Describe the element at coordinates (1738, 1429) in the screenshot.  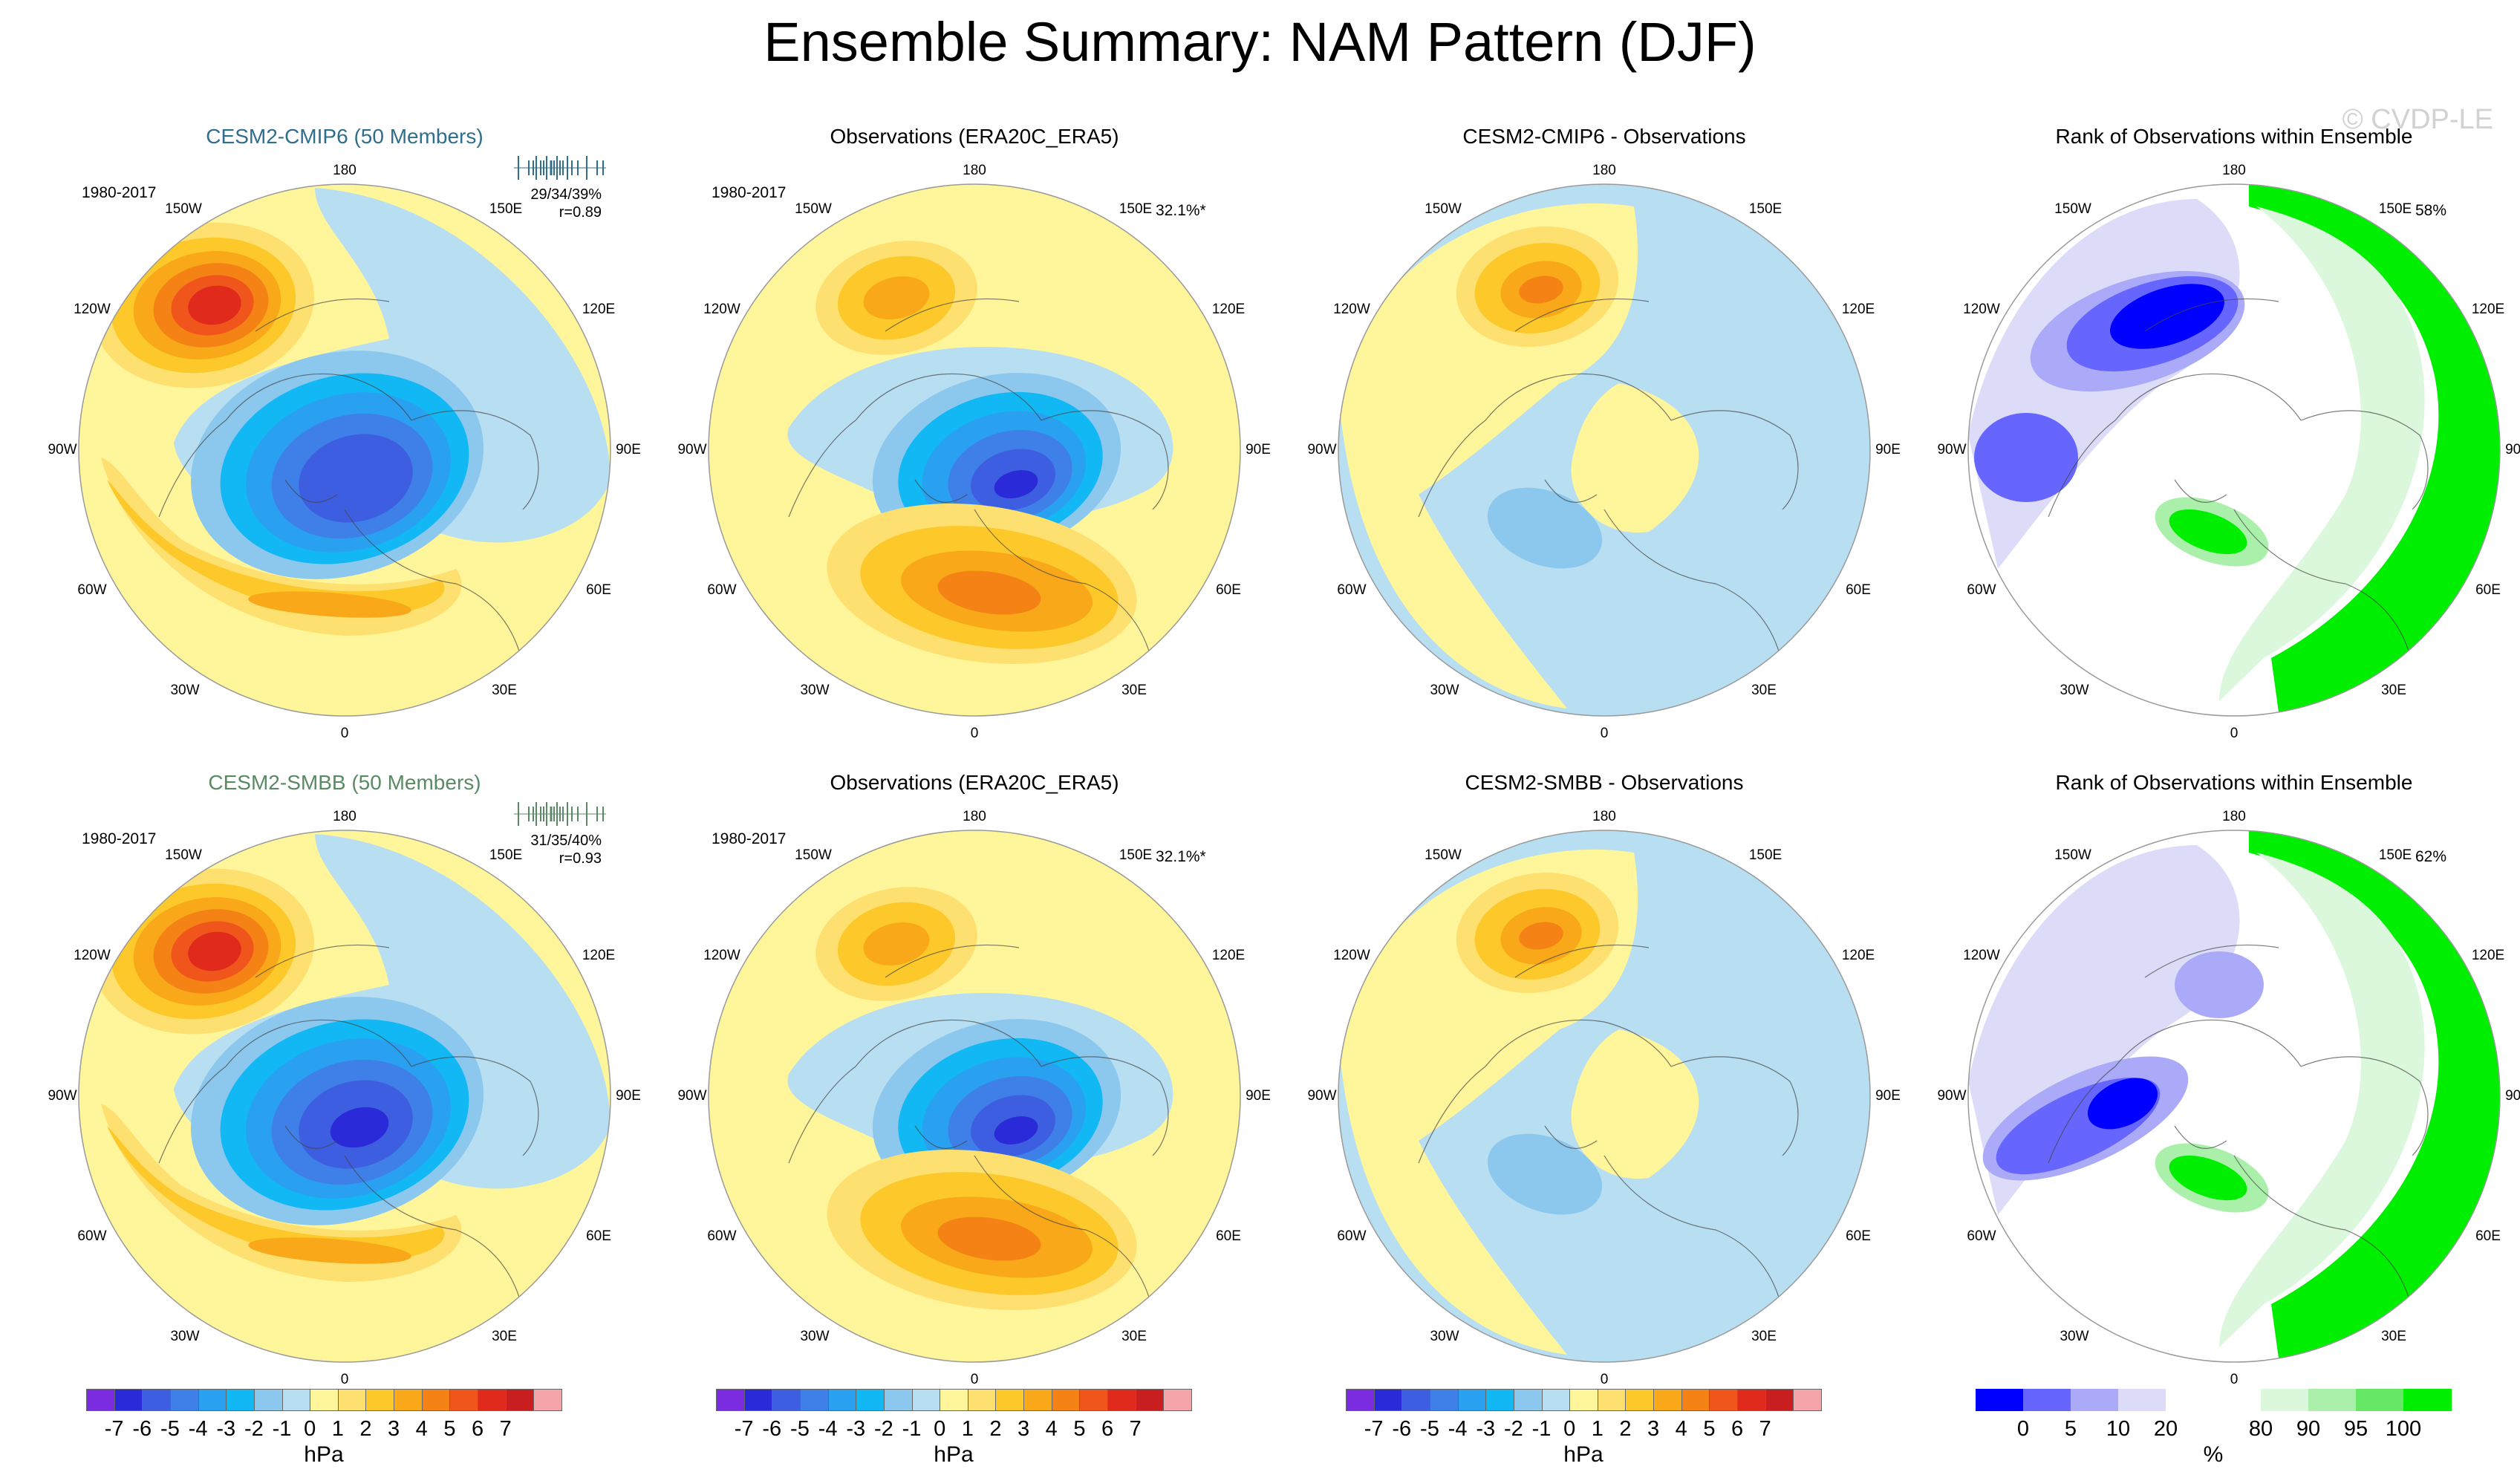
I see `colorbar-tick: 6` at that location.